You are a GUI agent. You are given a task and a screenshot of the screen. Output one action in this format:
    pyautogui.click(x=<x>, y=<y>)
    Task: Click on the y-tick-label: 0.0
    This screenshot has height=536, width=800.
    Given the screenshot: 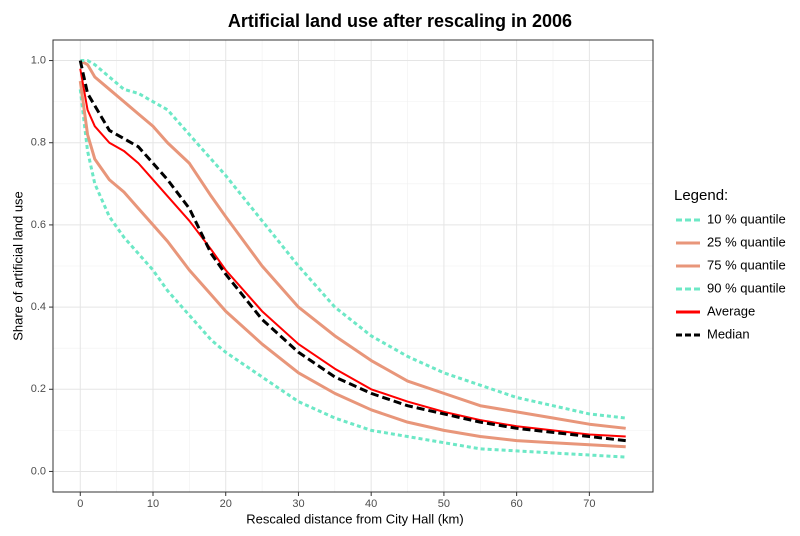 What is the action you would take?
    pyautogui.click(x=38, y=471)
    